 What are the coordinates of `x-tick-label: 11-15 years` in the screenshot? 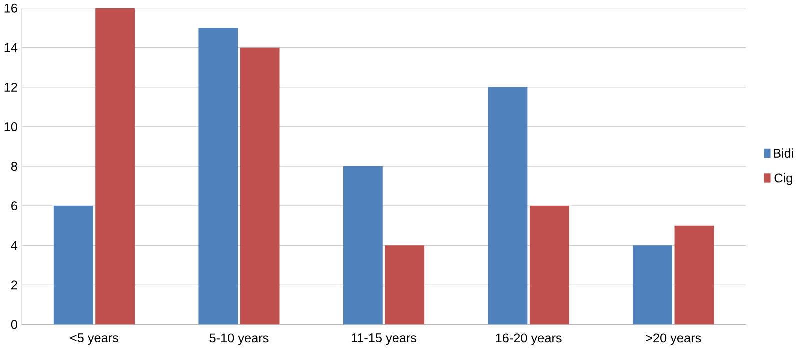 It's located at (384, 340).